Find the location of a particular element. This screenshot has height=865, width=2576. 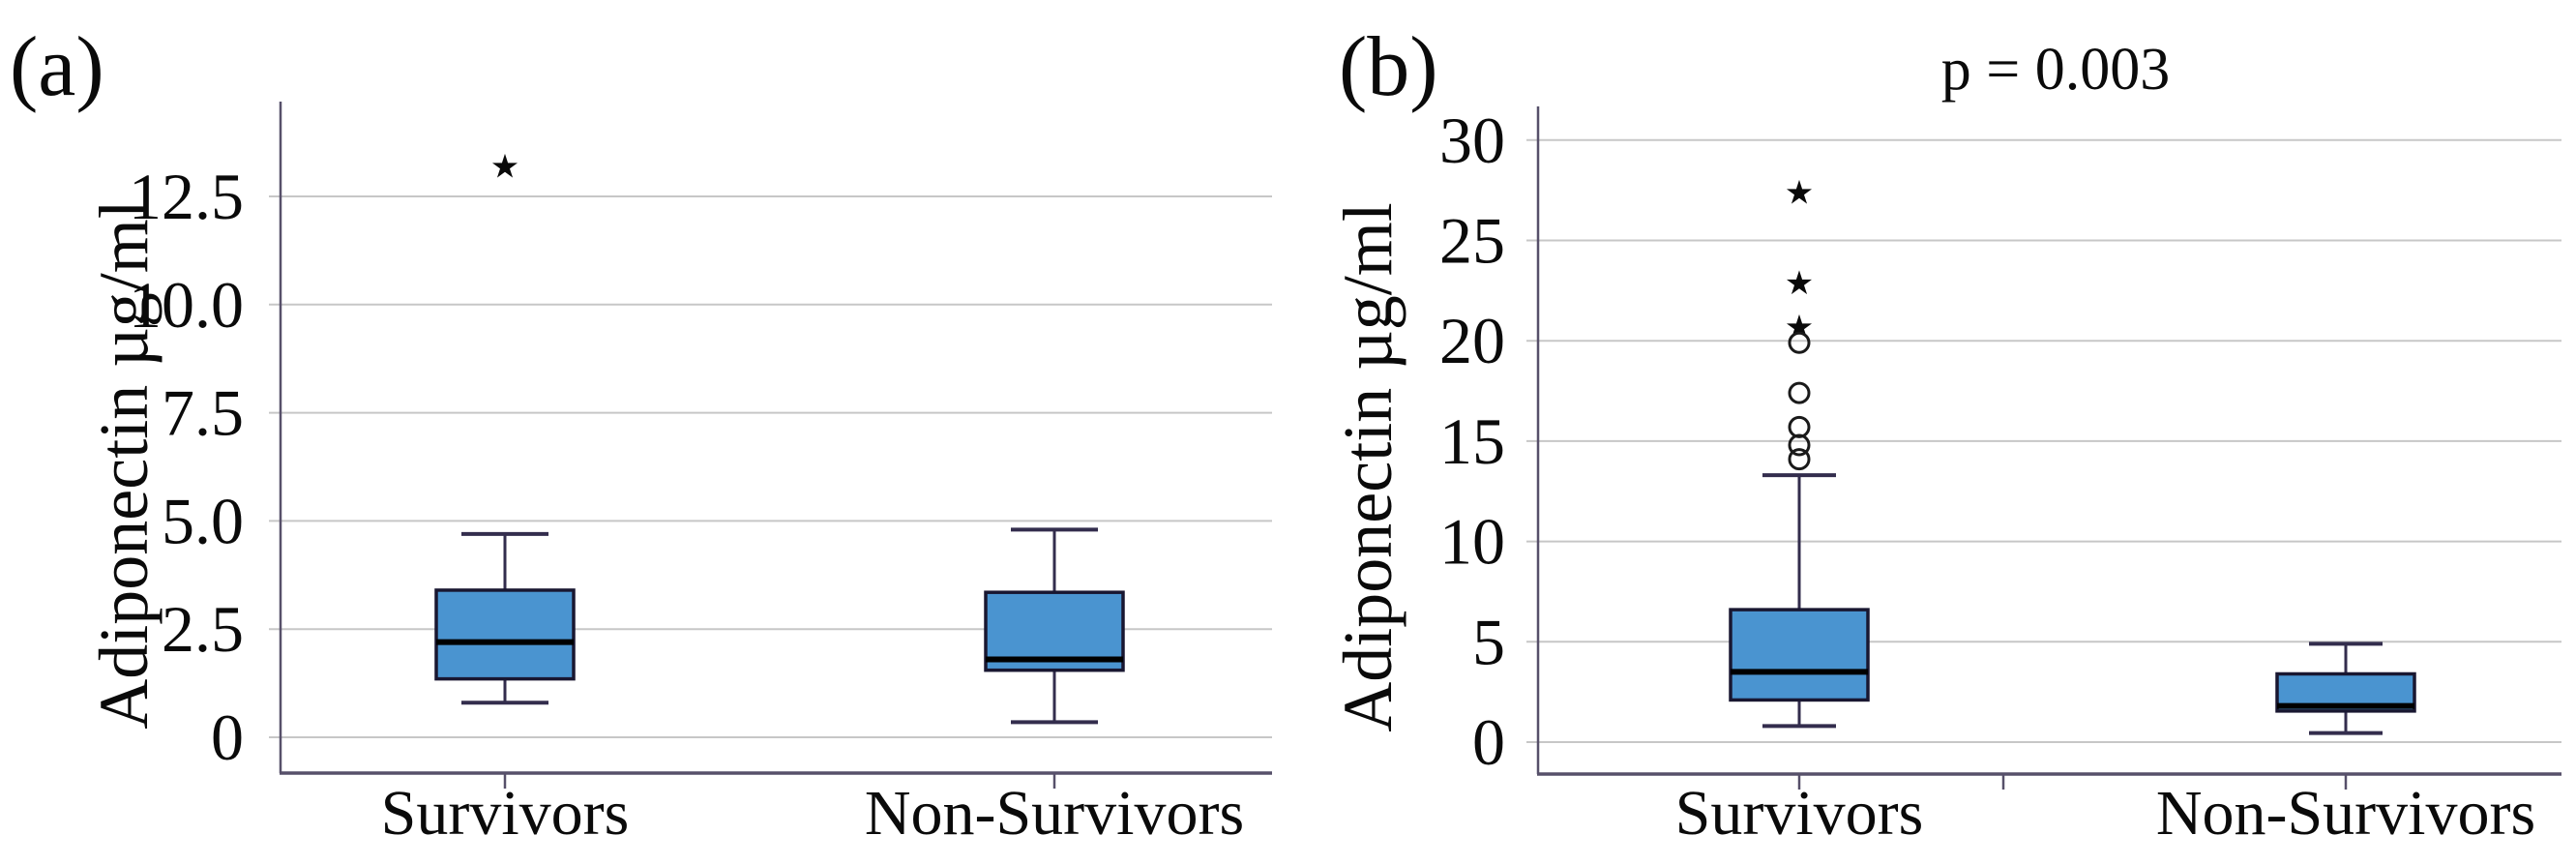

y-tick-label: 25 is located at coordinates (1472, 241).